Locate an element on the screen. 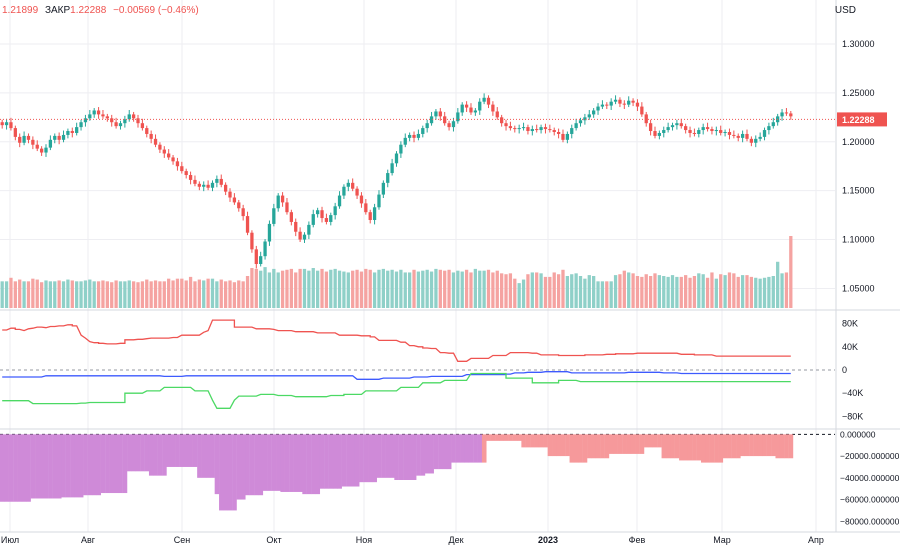 The image size is (900, 550). price-tick-label: 1.10000 is located at coordinates (858, 240).